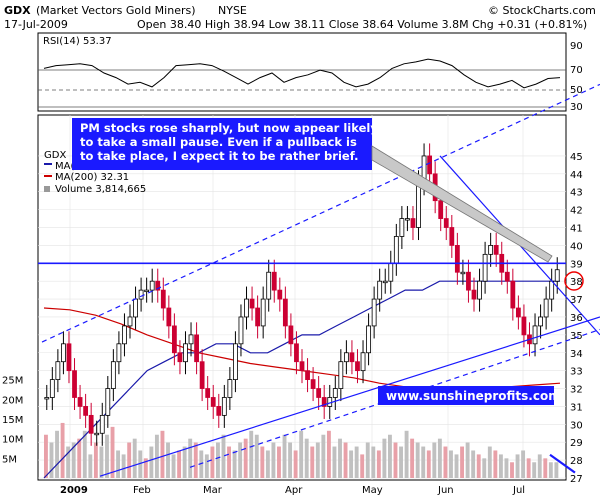  I want to click on volume-tick-label: 10M, so click(12, 440).